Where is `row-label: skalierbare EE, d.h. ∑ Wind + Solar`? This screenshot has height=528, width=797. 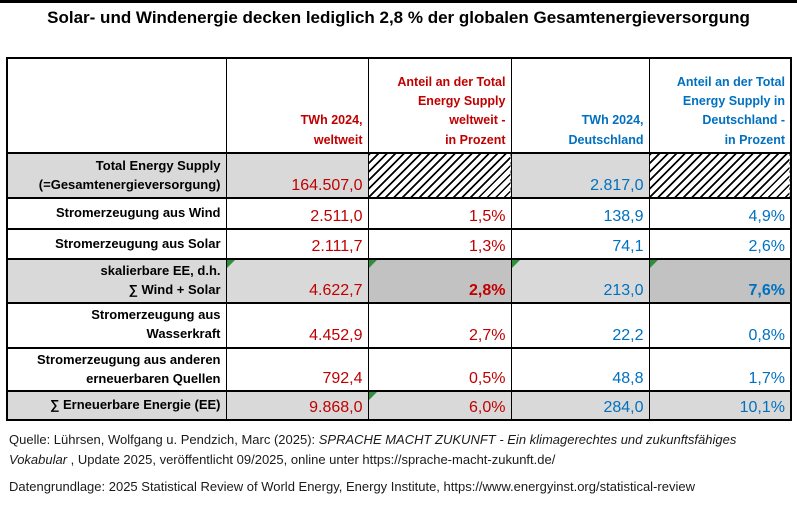
row-label: skalierbare EE, d.h. ∑ Wind + Solar is located at coordinates (116, 281).